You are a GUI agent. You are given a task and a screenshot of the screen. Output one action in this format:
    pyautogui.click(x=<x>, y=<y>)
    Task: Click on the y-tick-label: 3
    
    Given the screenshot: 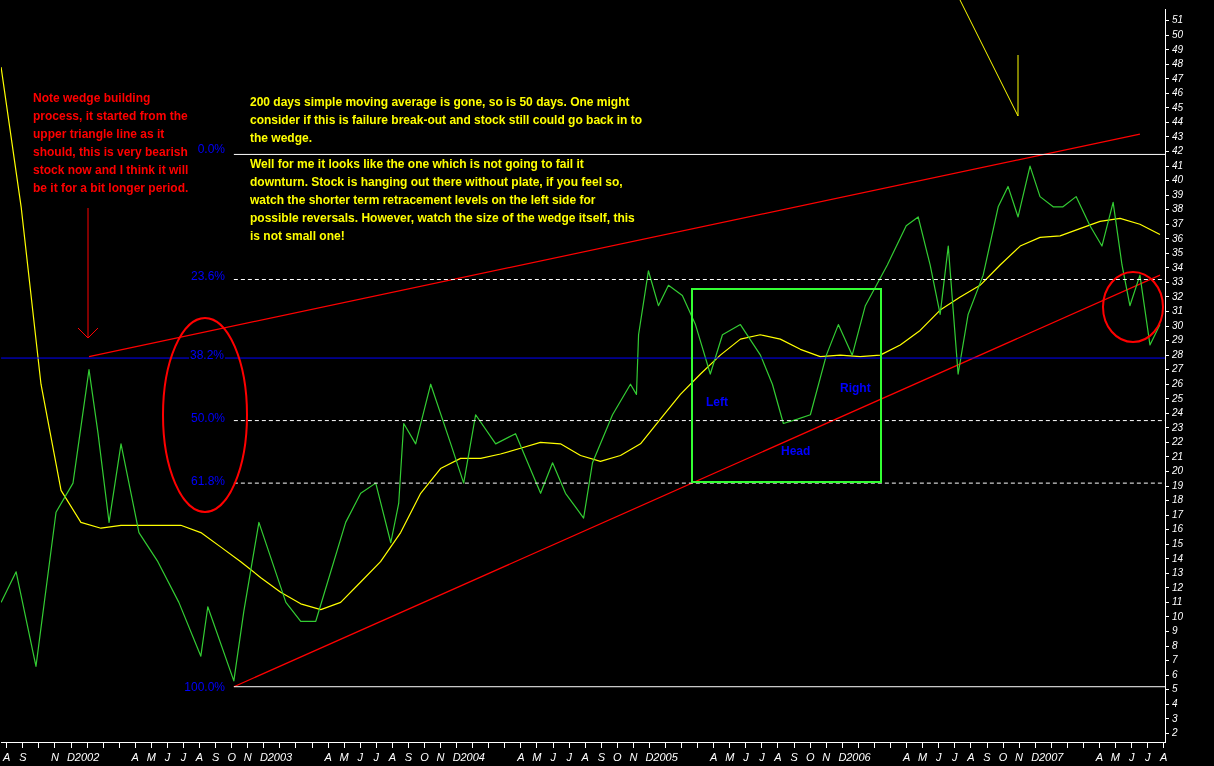 What is the action you would take?
    pyautogui.click(x=1175, y=718)
    